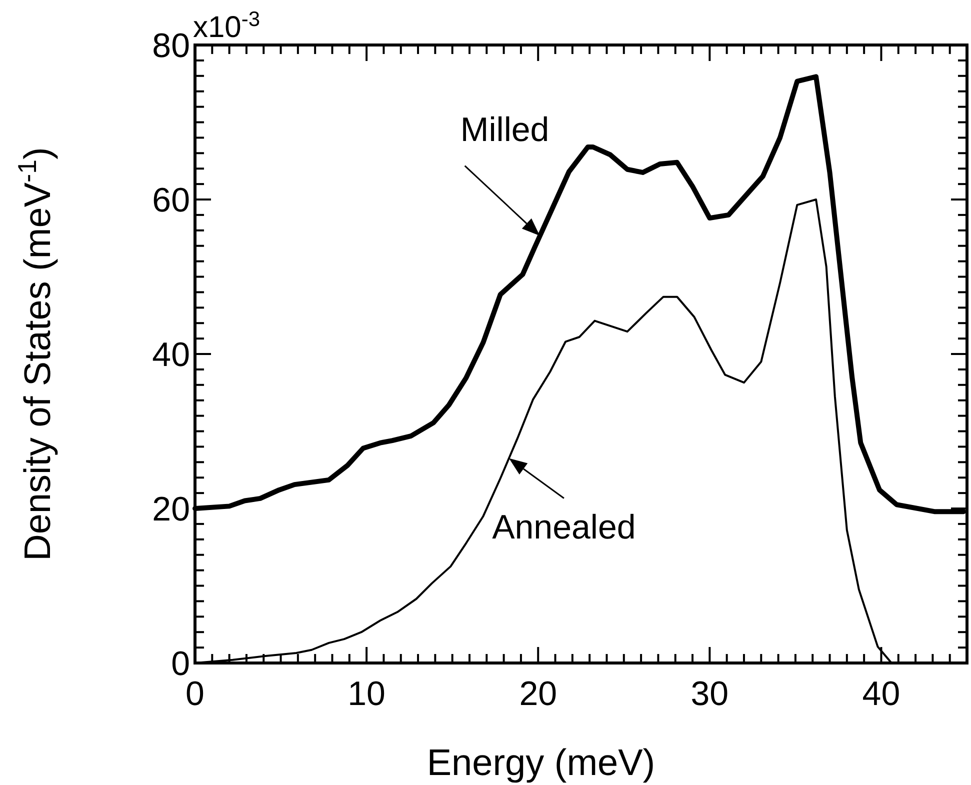 The height and width of the screenshot is (785, 971). I want to click on annotation: Milled, so click(505, 129).